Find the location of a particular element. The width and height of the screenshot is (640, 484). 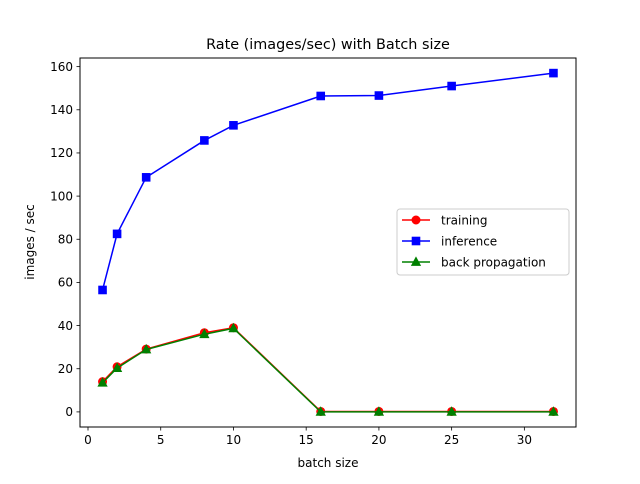

legend-label: back propagation is located at coordinates (493, 262).